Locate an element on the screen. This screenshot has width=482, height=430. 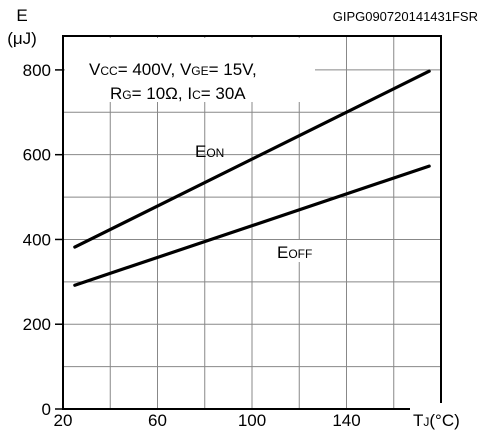
y-tick-label: 0 is located at coordinates (46, 409).